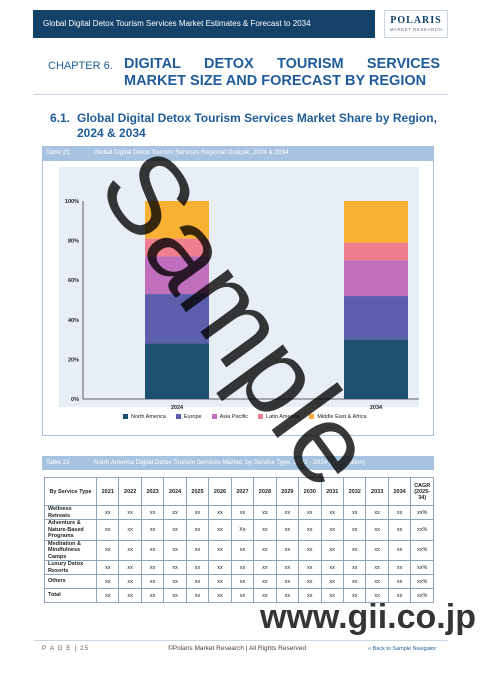 The width and height of the screenshot is (480, 679). I want to click on row-label: Others, so click(70, 581).